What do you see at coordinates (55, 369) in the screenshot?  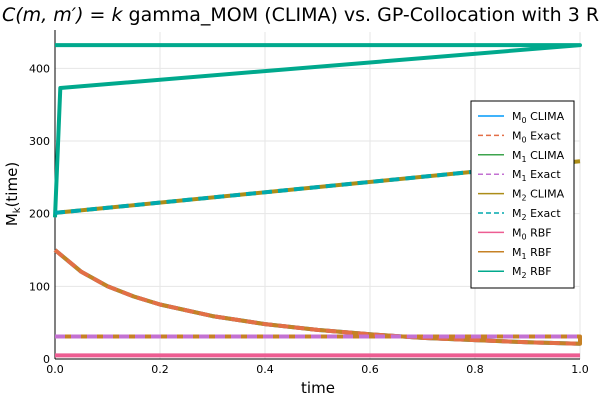 I see `x-tick-label: 0.0` at bounding box center [55, 369].